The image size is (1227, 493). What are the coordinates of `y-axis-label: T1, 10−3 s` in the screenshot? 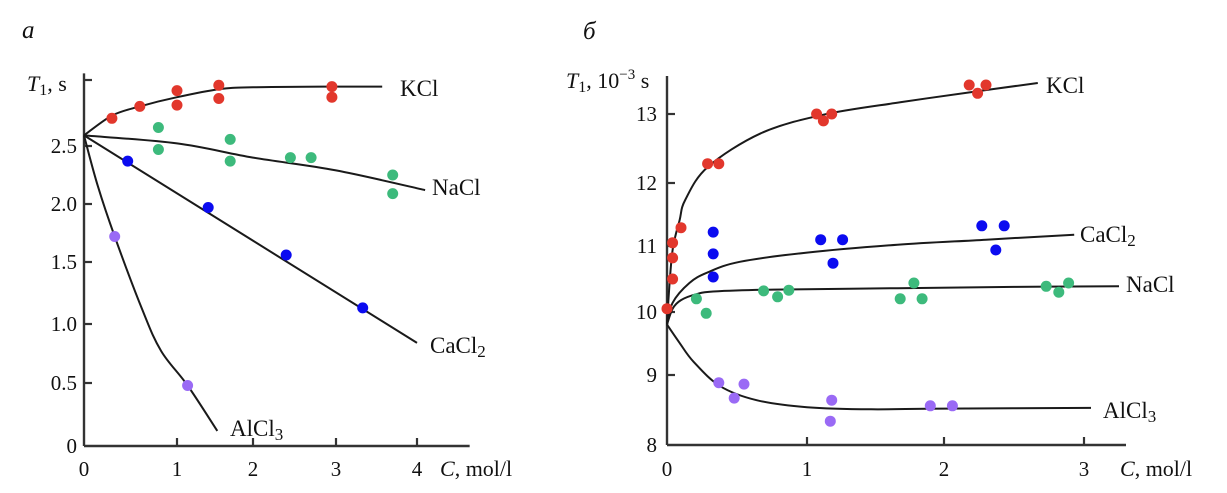 It's located at (607, 81).